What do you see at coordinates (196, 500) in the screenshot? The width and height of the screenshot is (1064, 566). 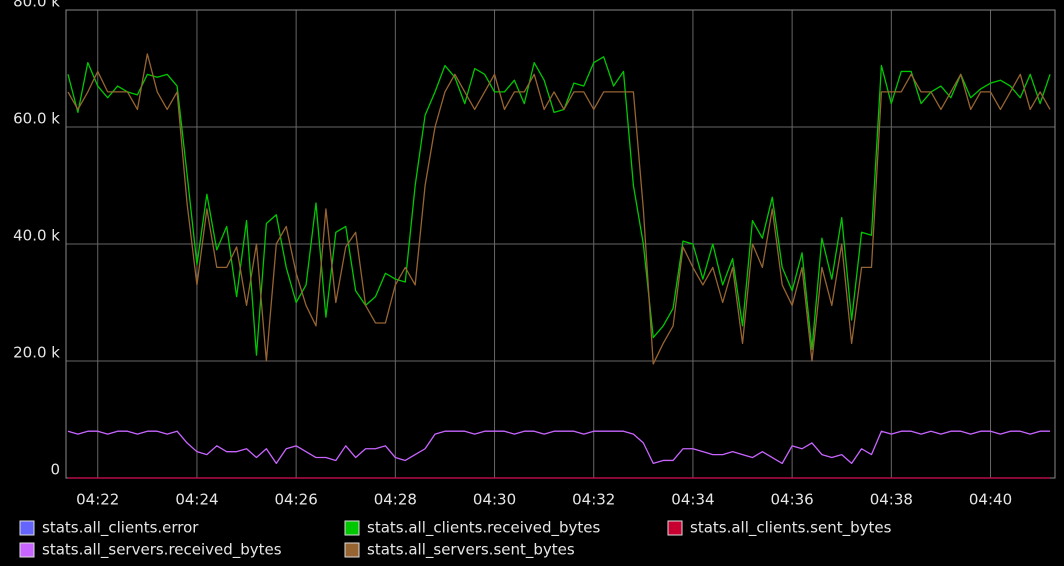 I see `x-tick-label: 04:24` at bounding box center [196, 500].